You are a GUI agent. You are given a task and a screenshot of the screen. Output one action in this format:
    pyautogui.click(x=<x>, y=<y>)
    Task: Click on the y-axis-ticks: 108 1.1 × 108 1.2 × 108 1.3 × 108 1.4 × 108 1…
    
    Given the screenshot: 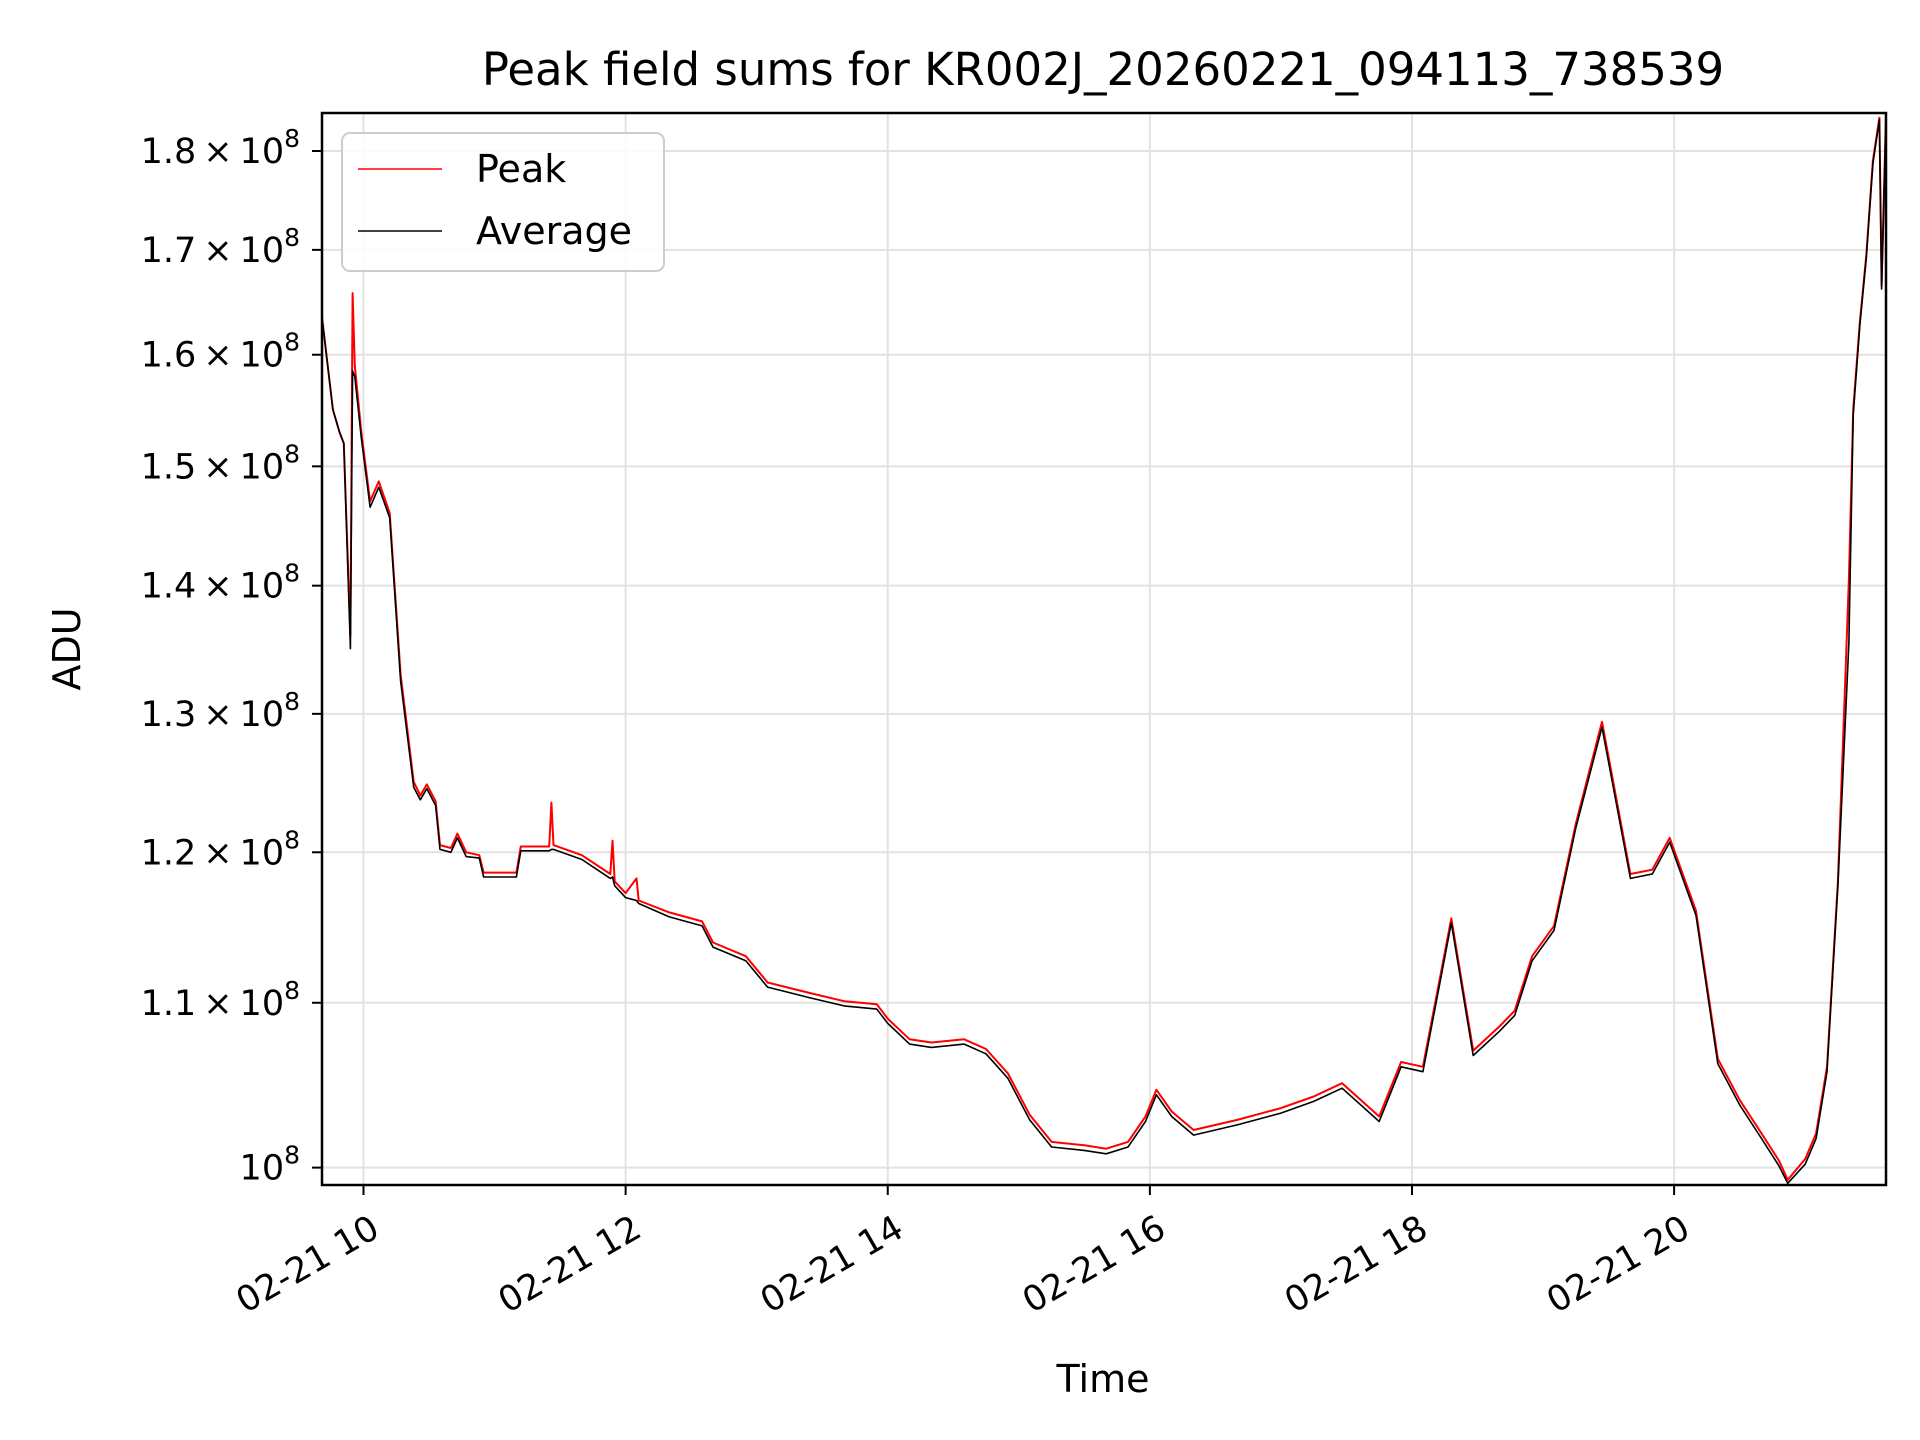 What is the action you would take?
    pyautogui.click(x=231, y=656)
    